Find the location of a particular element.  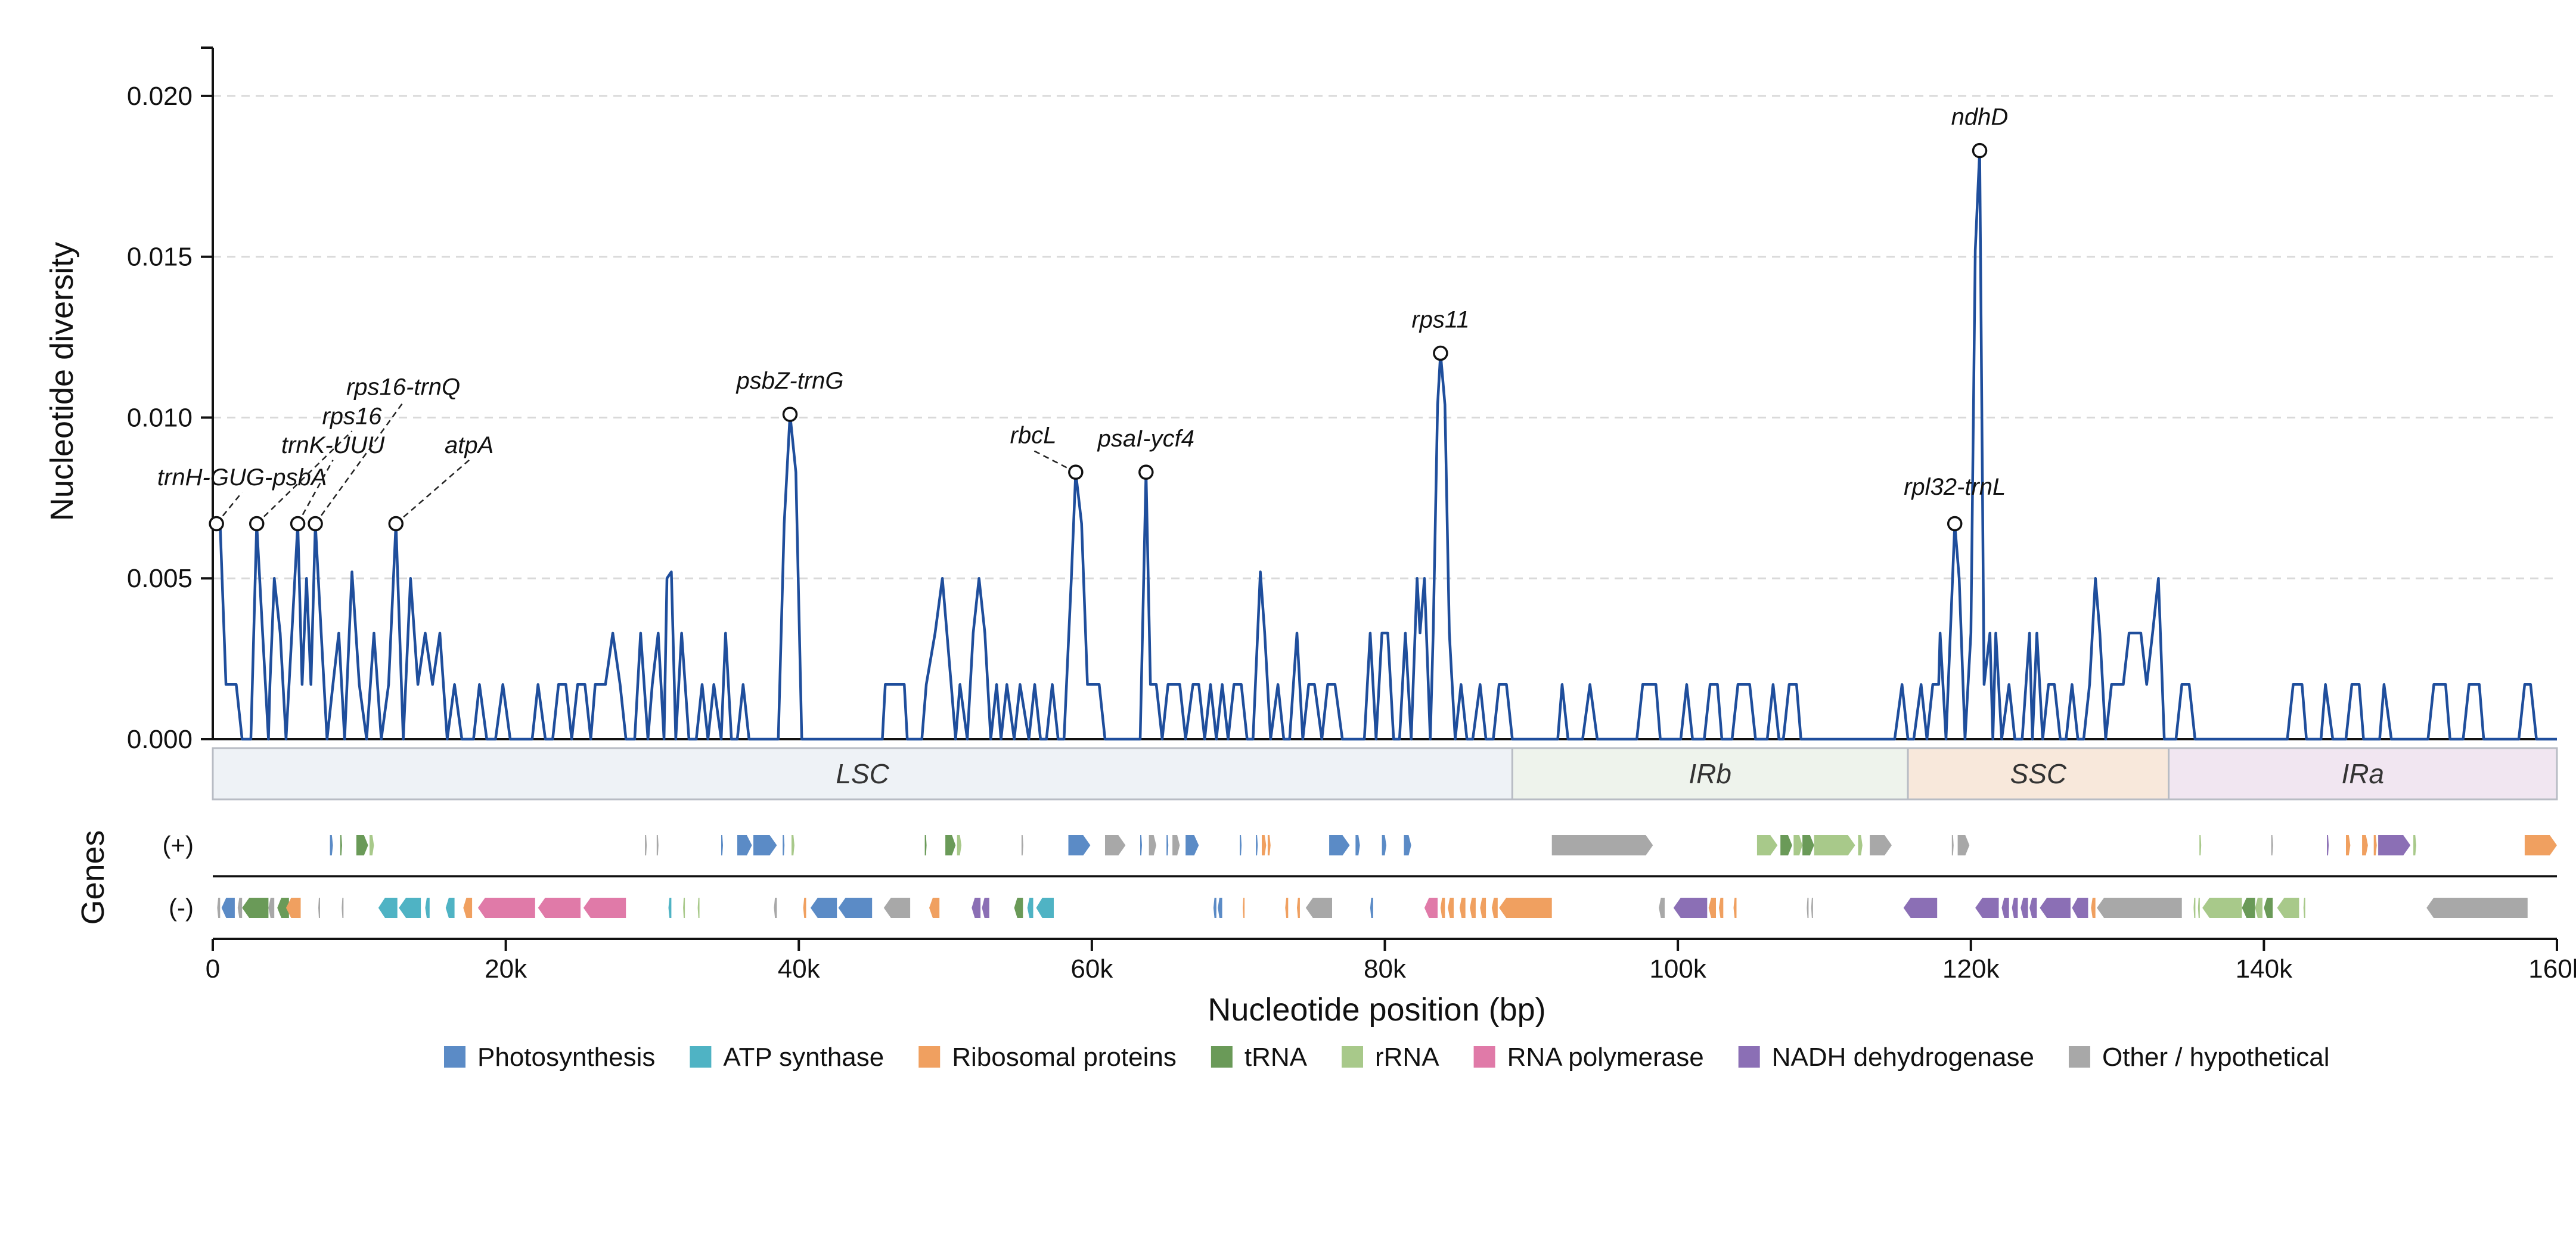

gene-tracks is located at coordinates (1385, 876).